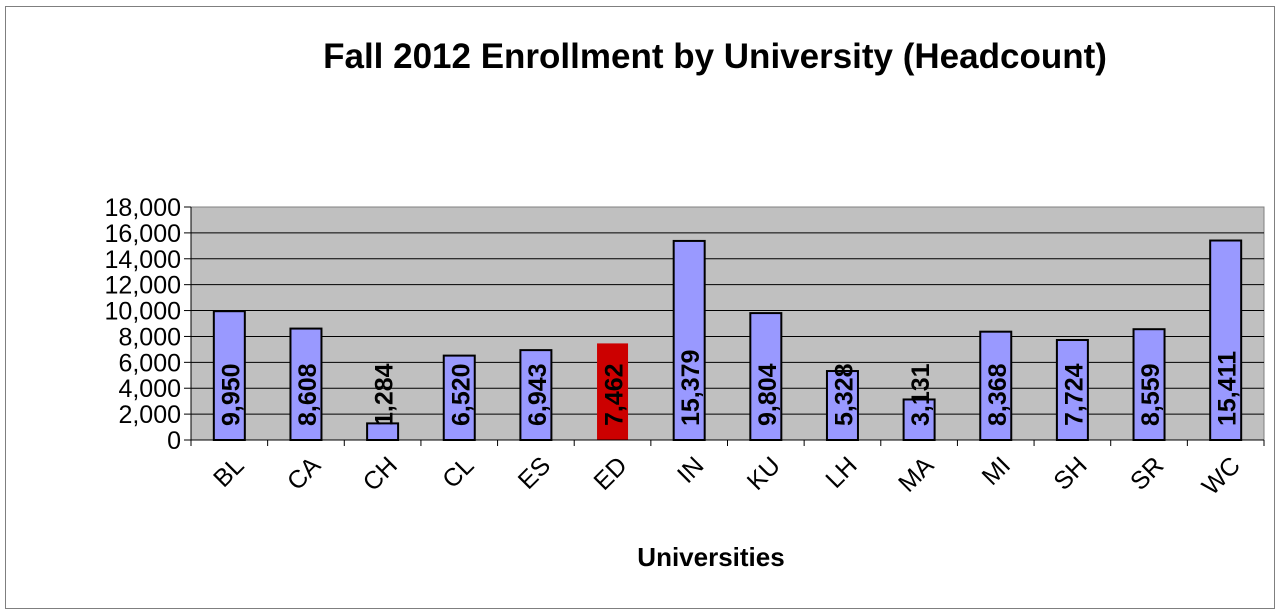 This screenshot has width=1281, height=614. Describe the element at coordinates (1147, 473) in the screenshot. I see `x-tick-label-sr: SR` at that location.